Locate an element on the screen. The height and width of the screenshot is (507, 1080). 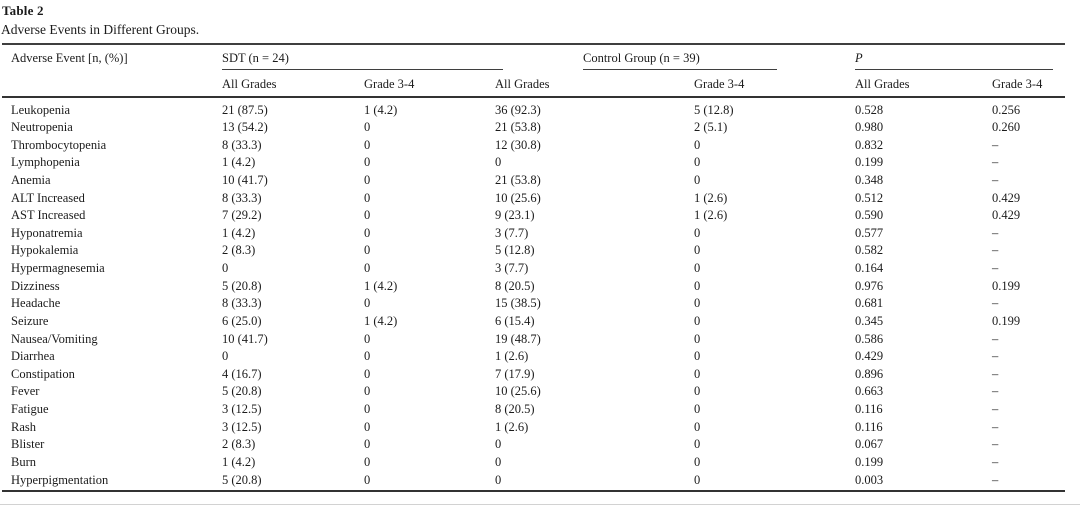
group-rule-p-value is located at coordinates (954, 69).